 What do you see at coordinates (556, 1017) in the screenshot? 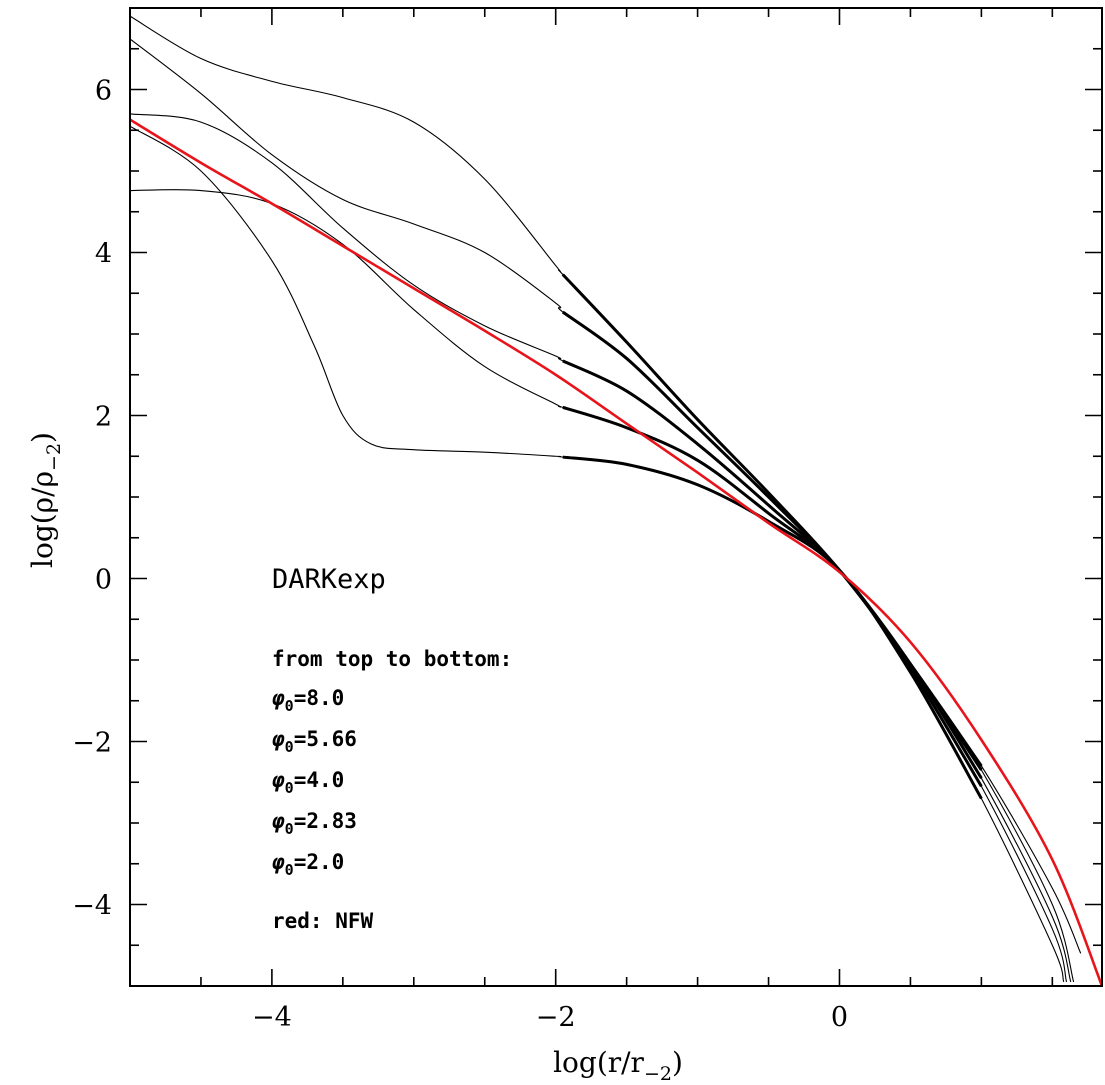
I see `x-tick-label: −2` at bounding box center [556, 1017].